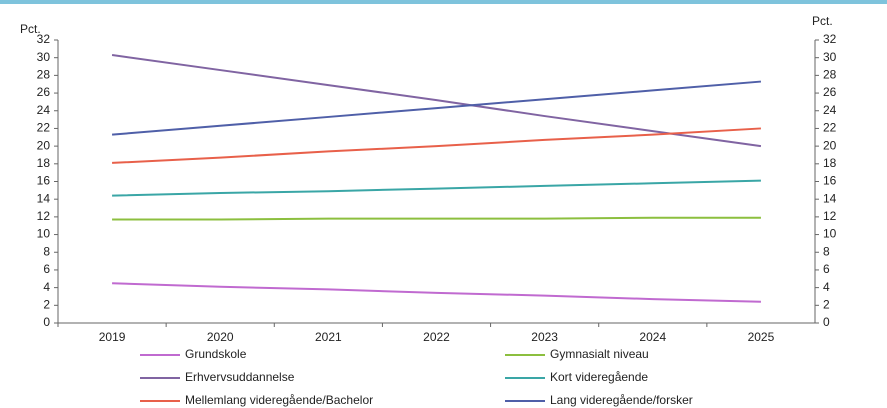 This screenshot has width=887, height=408. I want to click on y-tick-label: 22, so click(44, 128).